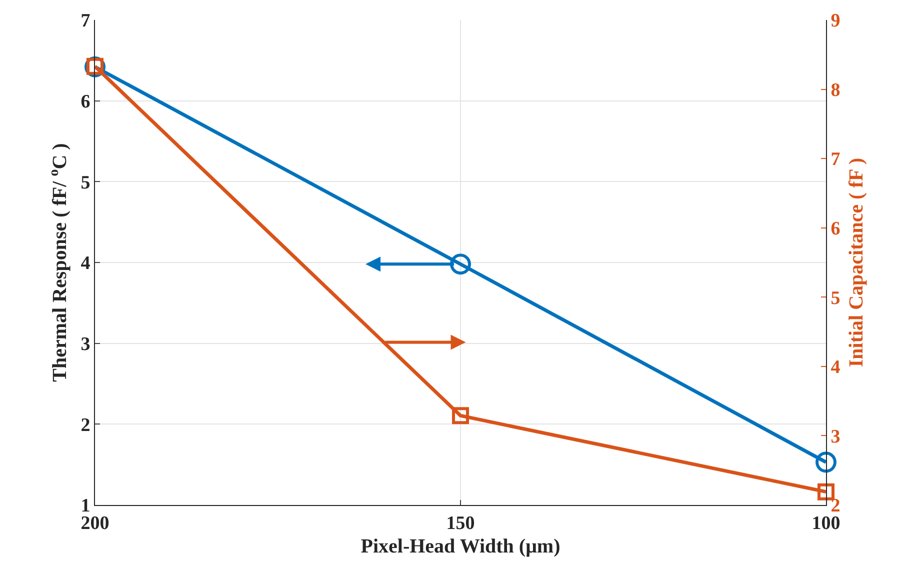  Describe the element at coordinates (835, 21) in the screenshot. I see `y2-tick-label: 9` at that location.